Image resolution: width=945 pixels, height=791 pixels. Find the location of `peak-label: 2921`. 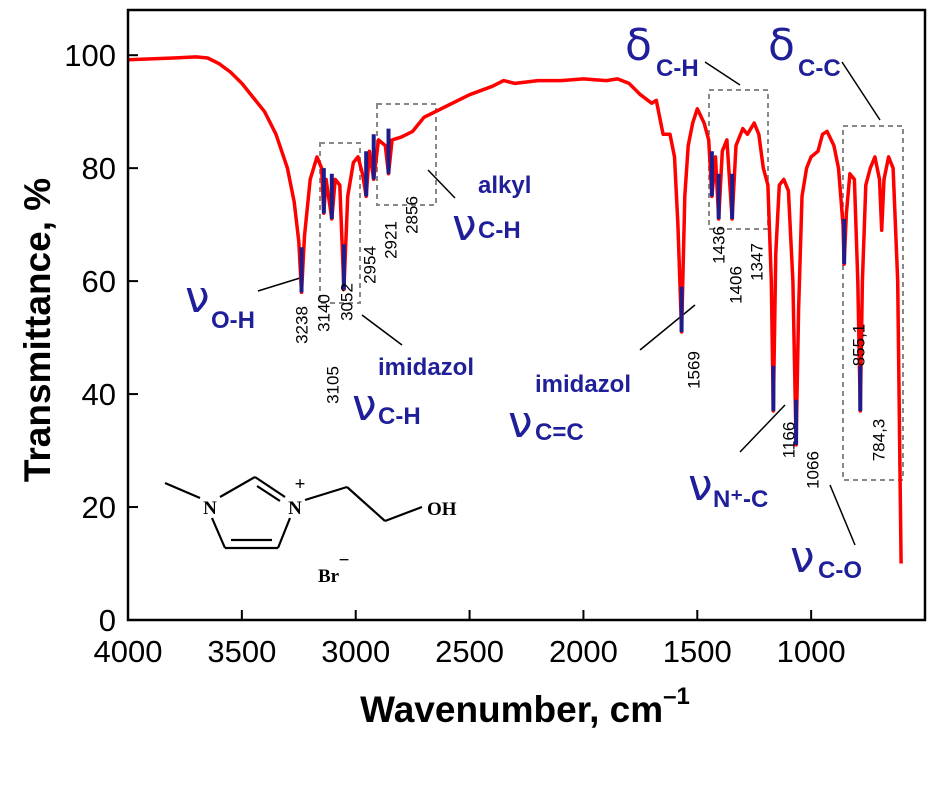

peak-label: 2921 is located at coordinates (390, 240).